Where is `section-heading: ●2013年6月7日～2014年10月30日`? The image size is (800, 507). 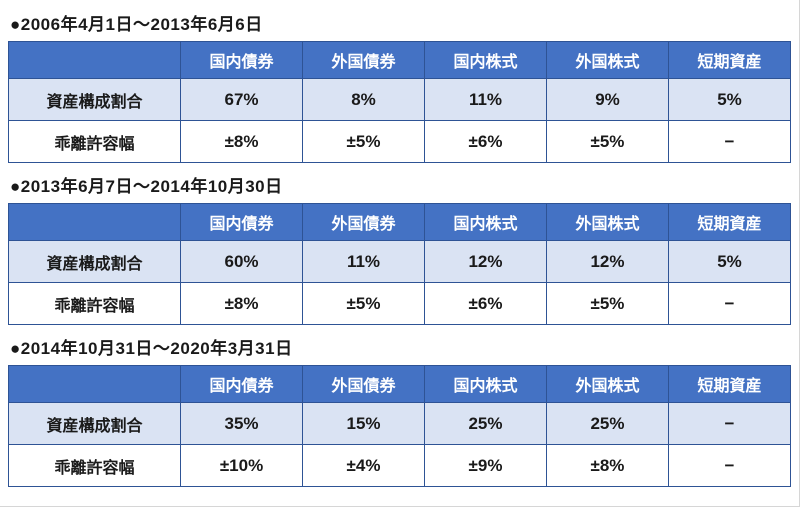
section-heading: ●2013年6月7日～2014年10月30日 is located at coordinates (146, 186).